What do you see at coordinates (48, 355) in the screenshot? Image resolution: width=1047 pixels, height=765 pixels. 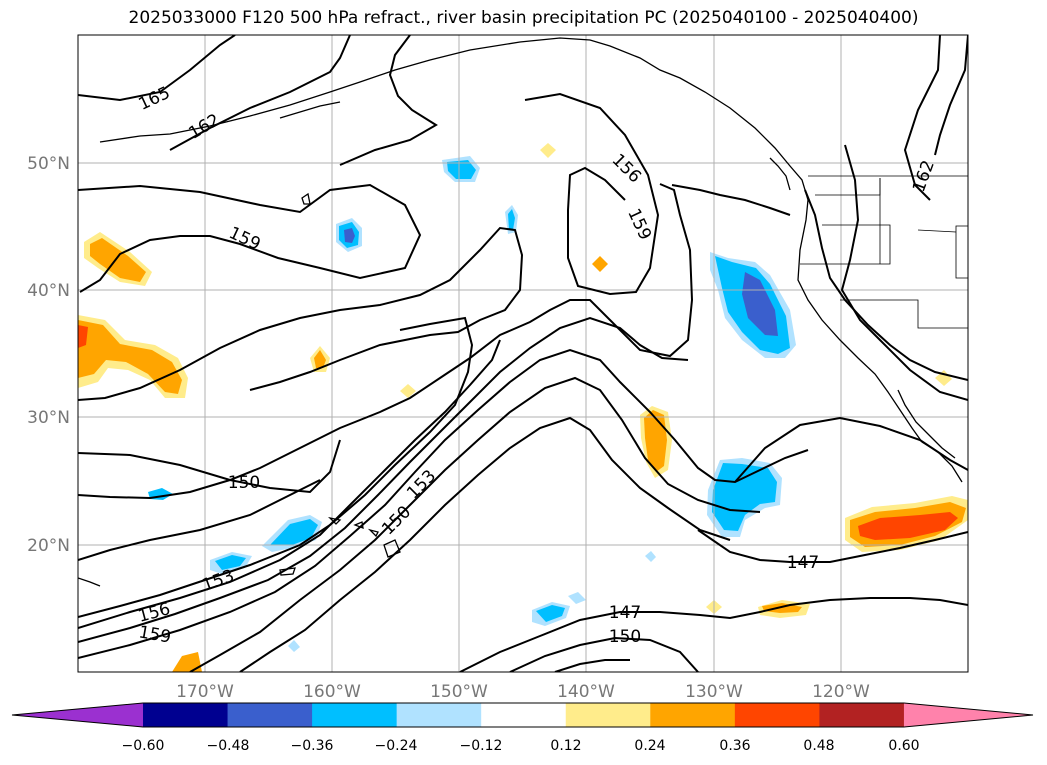 I see `latitude-labels: 50°N 40°N 30°N 20°N` at bounding box center [48, 355].